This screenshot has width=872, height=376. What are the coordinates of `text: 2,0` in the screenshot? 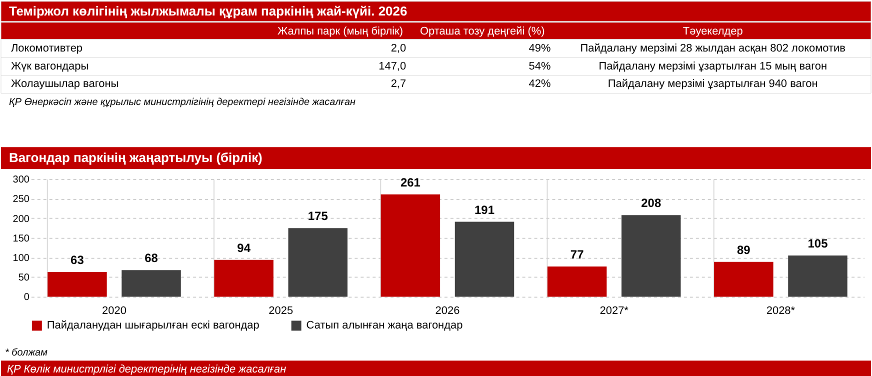 It's located at (398, 48).